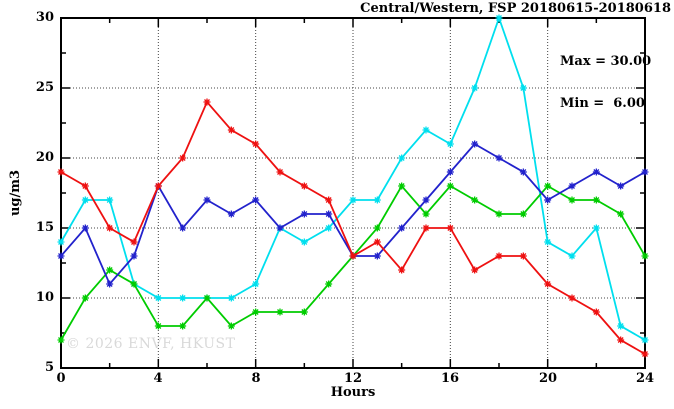  I want to click on chart-title: Central/Western, FSP 20180615-20180618, so click(515, 8).